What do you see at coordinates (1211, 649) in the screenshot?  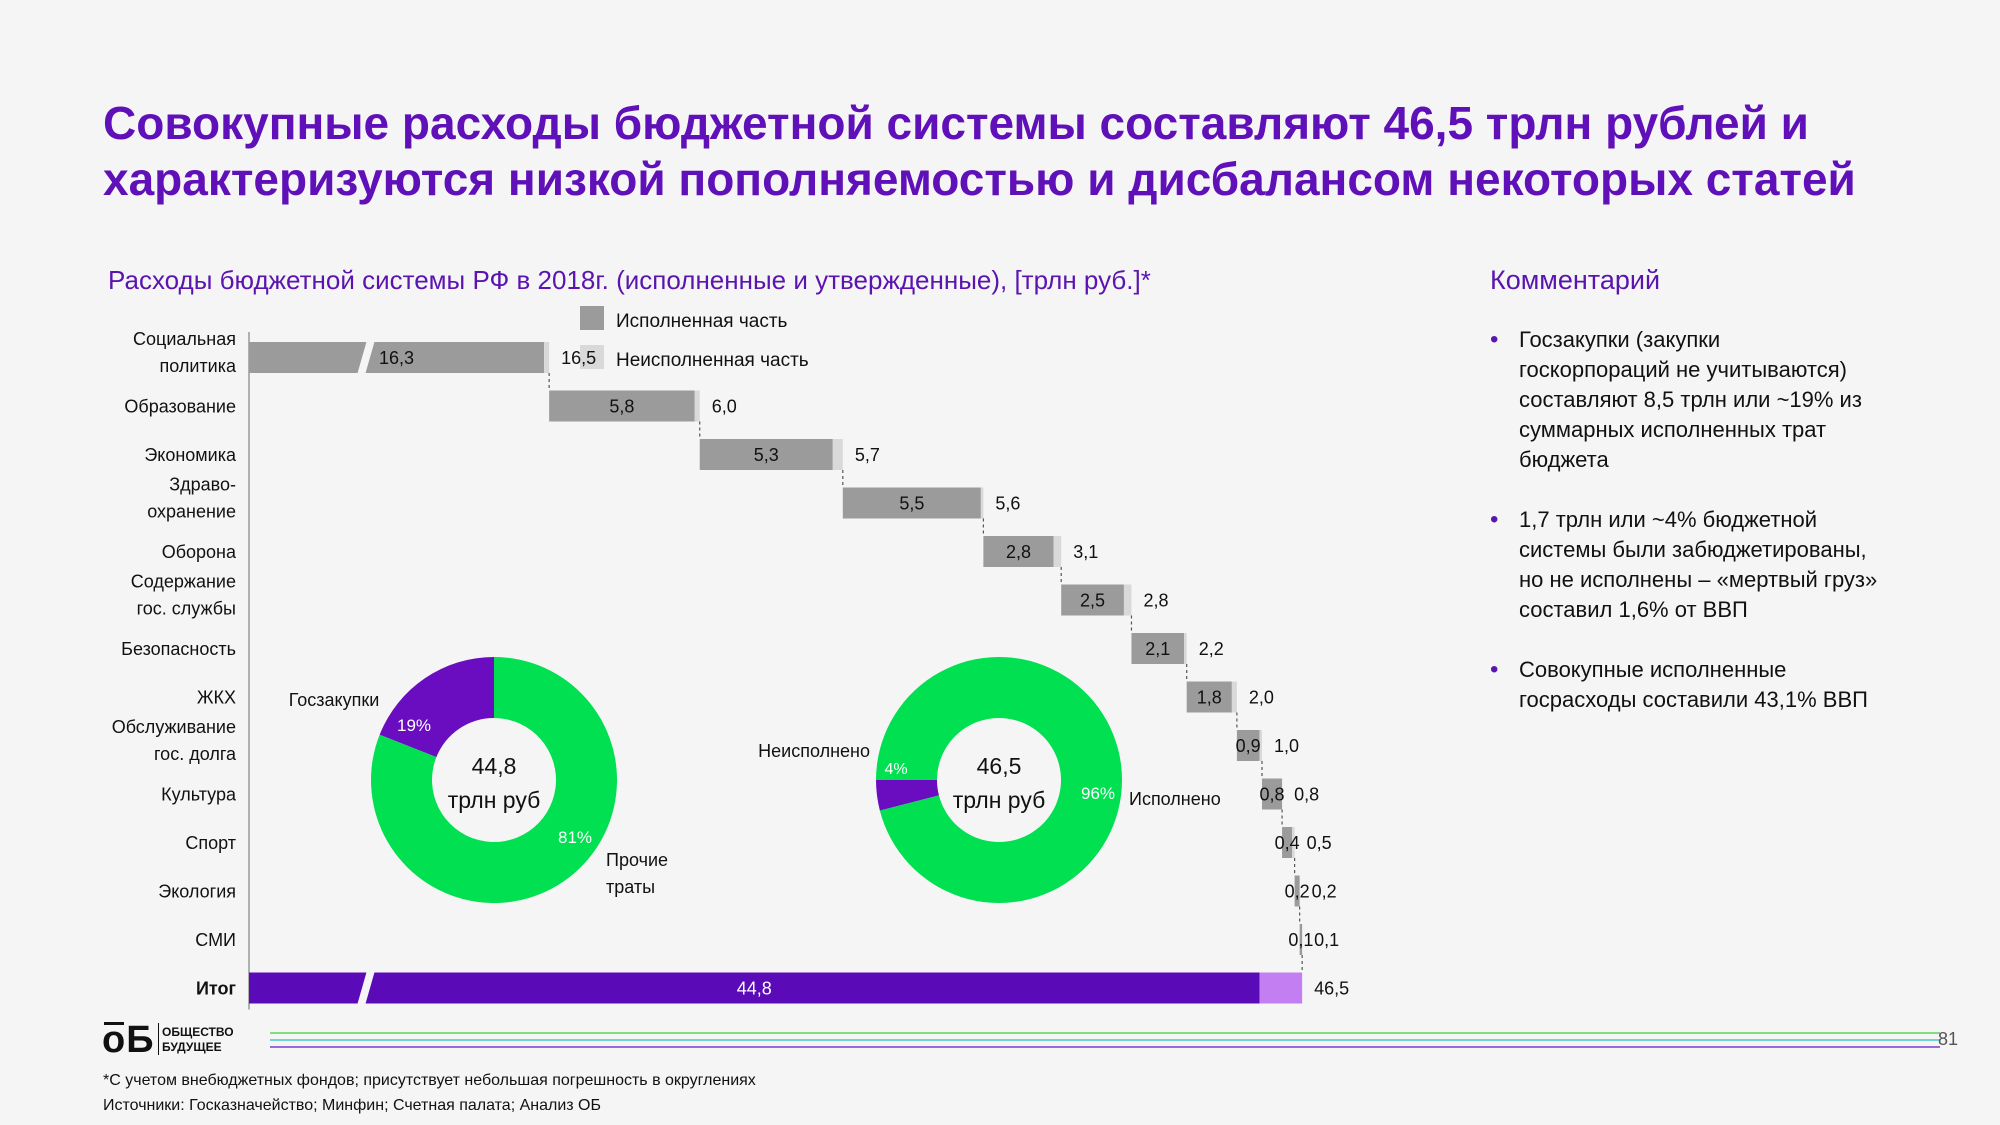 I see `total-value-label: 2,2` at bounding box center [1211, 649].